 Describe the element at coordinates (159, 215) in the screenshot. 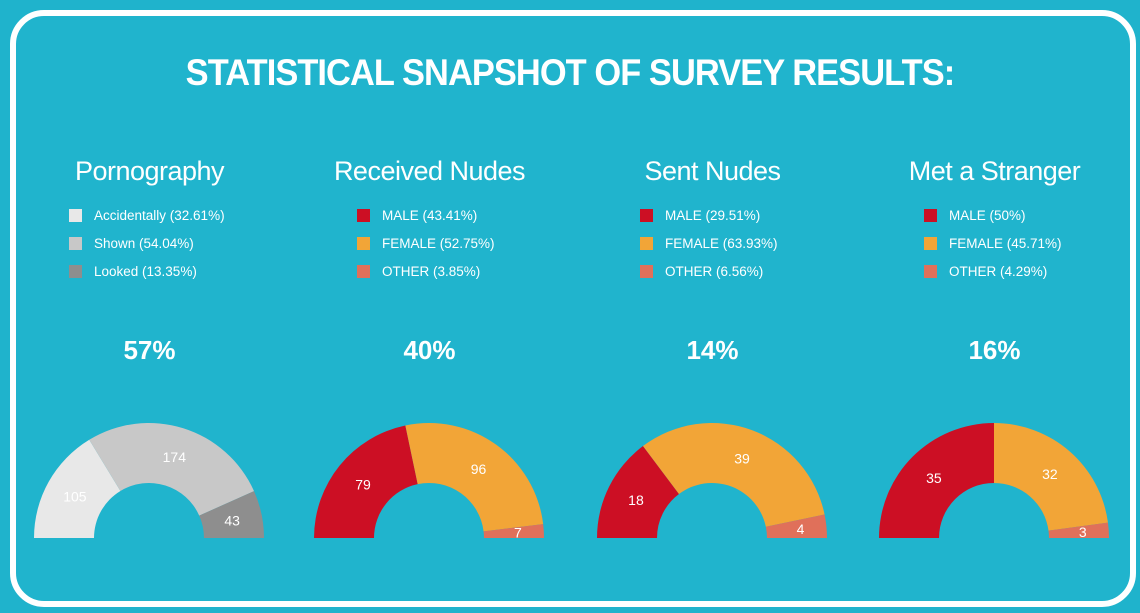

I see `legend-label: Accidentally (32.61%)` at that location.